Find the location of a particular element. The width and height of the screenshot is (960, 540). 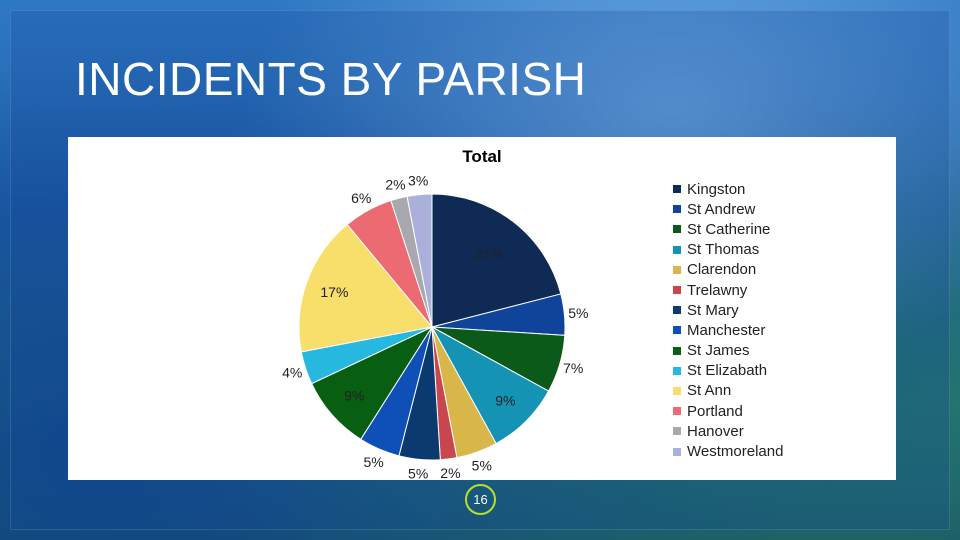

legend-label: Kingston is located at coordinates (716, 189).